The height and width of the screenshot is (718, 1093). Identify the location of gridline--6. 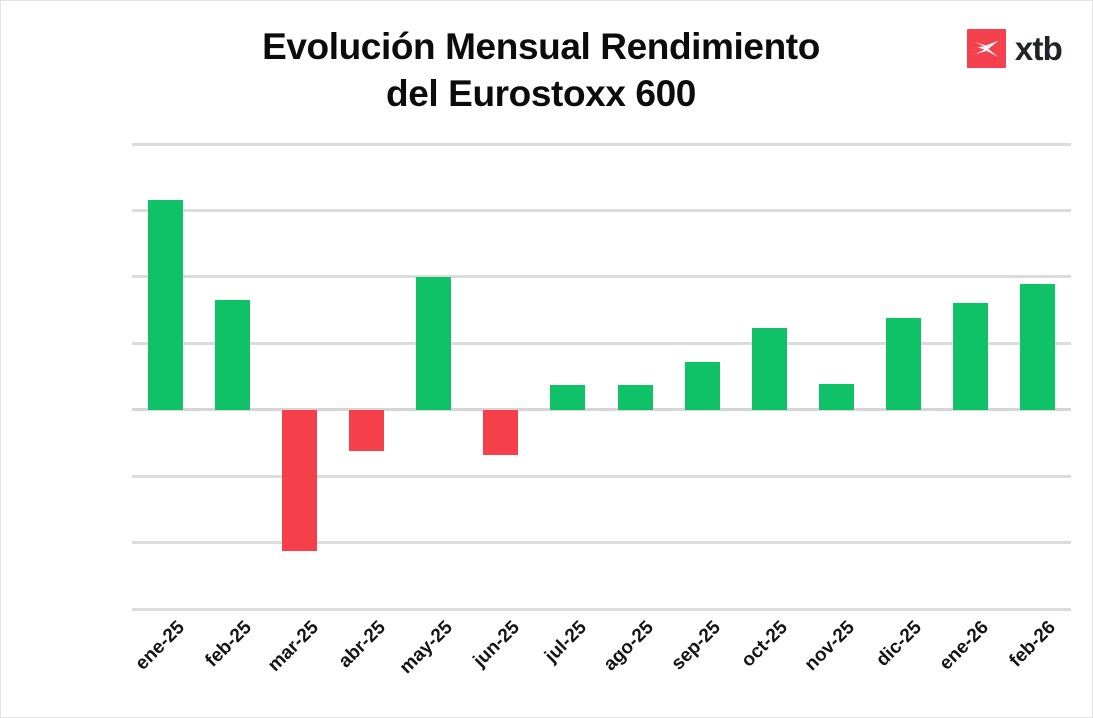
(601, 609).